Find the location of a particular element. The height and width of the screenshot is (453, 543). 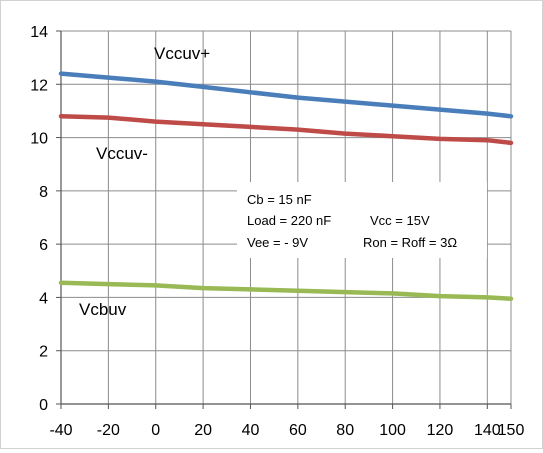

x-tick-label: 0 is located at coordinates (155, 430).